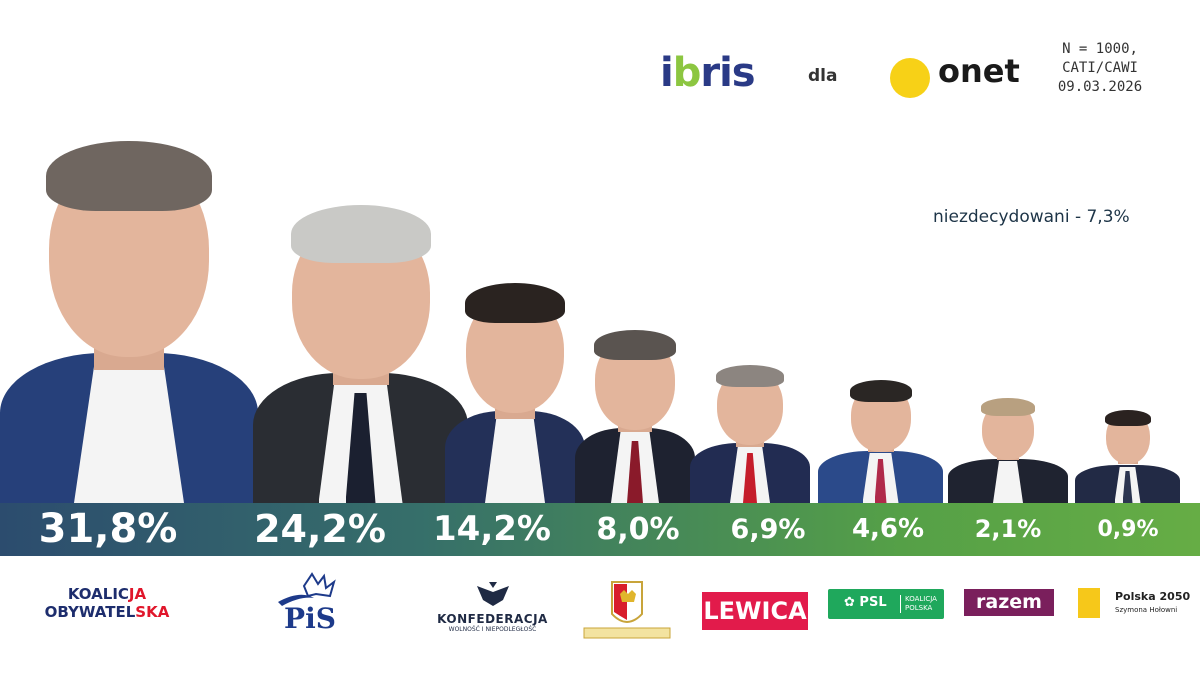  Describe the element at coordinates (1100, 49) in the screenshot. I see `survey-sample: N = 1000,` at that location.